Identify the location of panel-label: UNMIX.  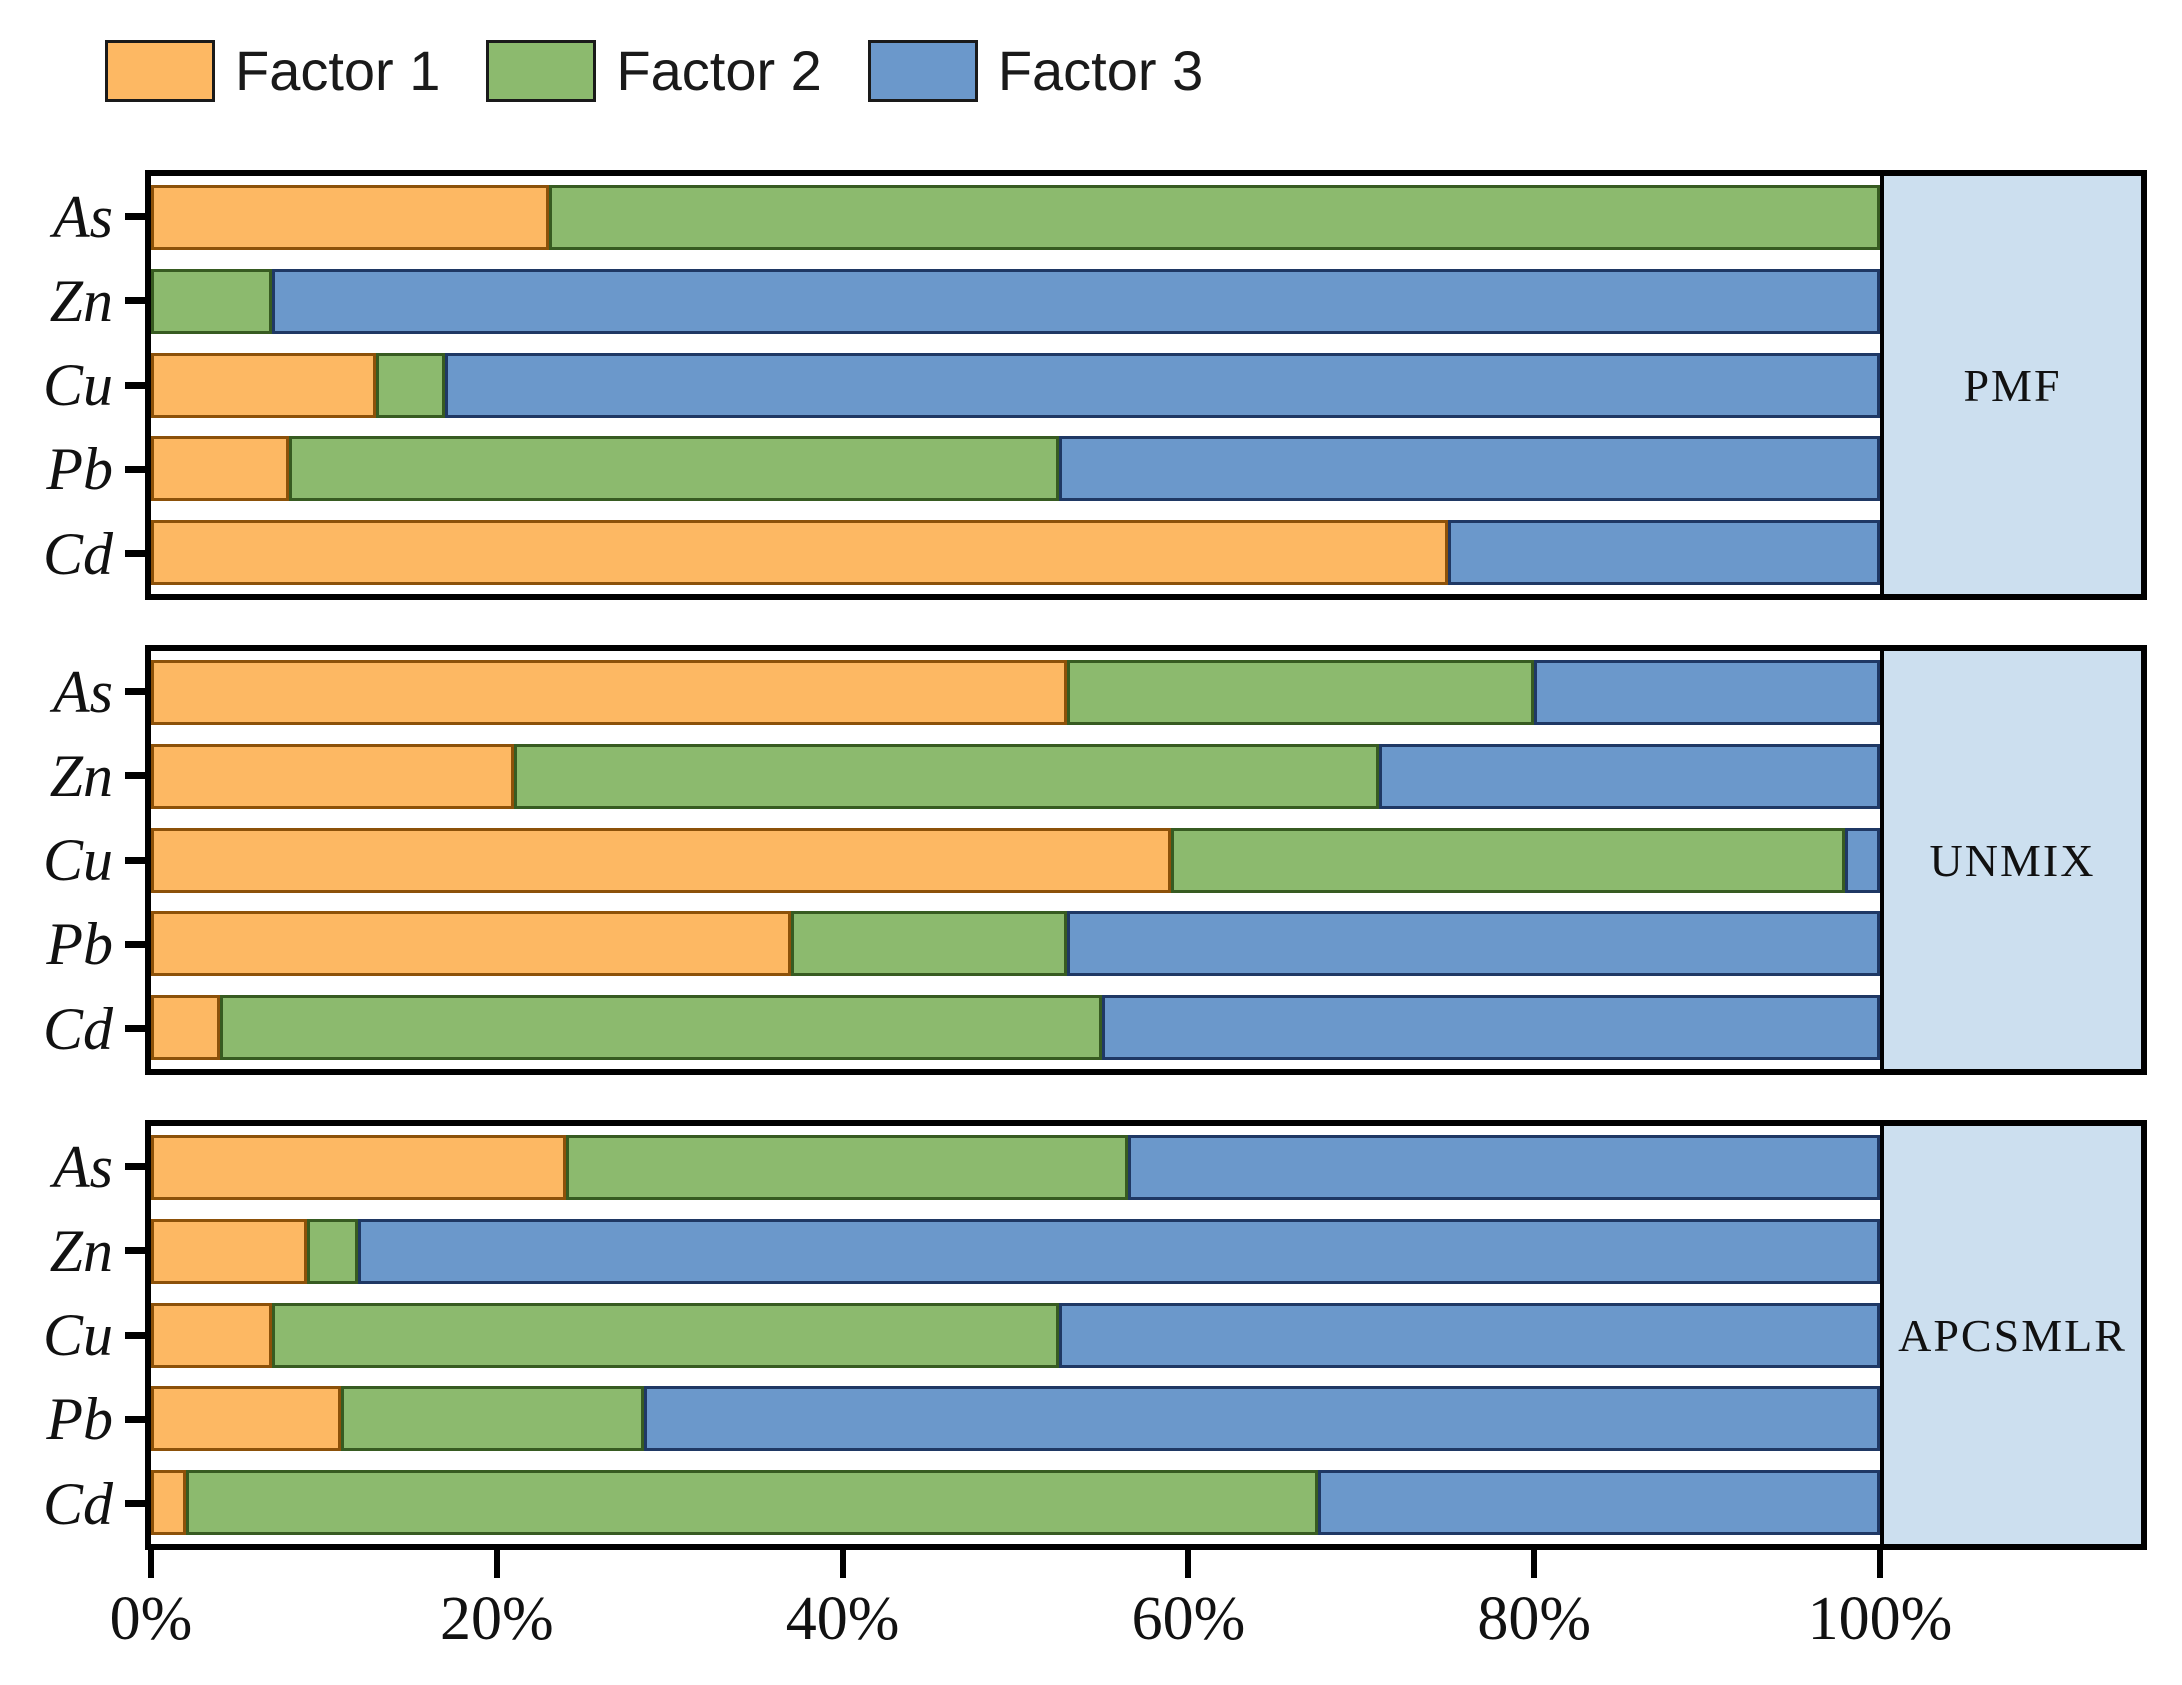
(2012, 860).